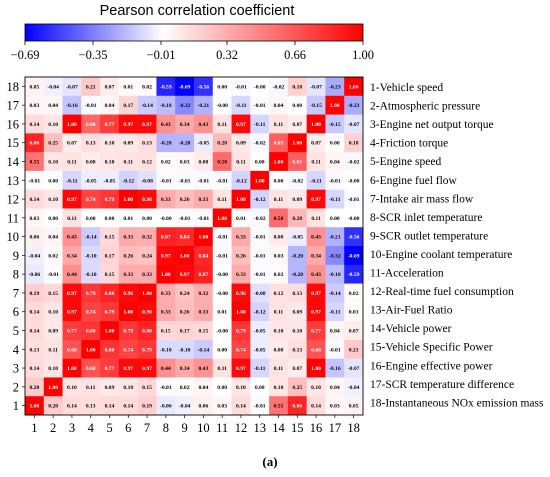 The image size is (550, 477). I want to click on heatmap-cell-value: -0.05, so click(297, 238).